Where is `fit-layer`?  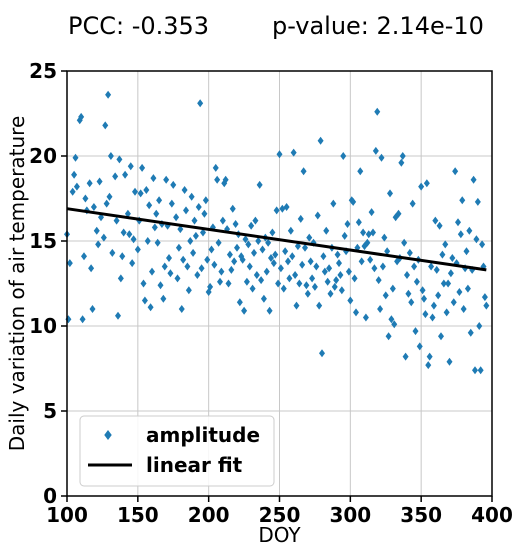
fit-layer is located at coordinates (276, 239).